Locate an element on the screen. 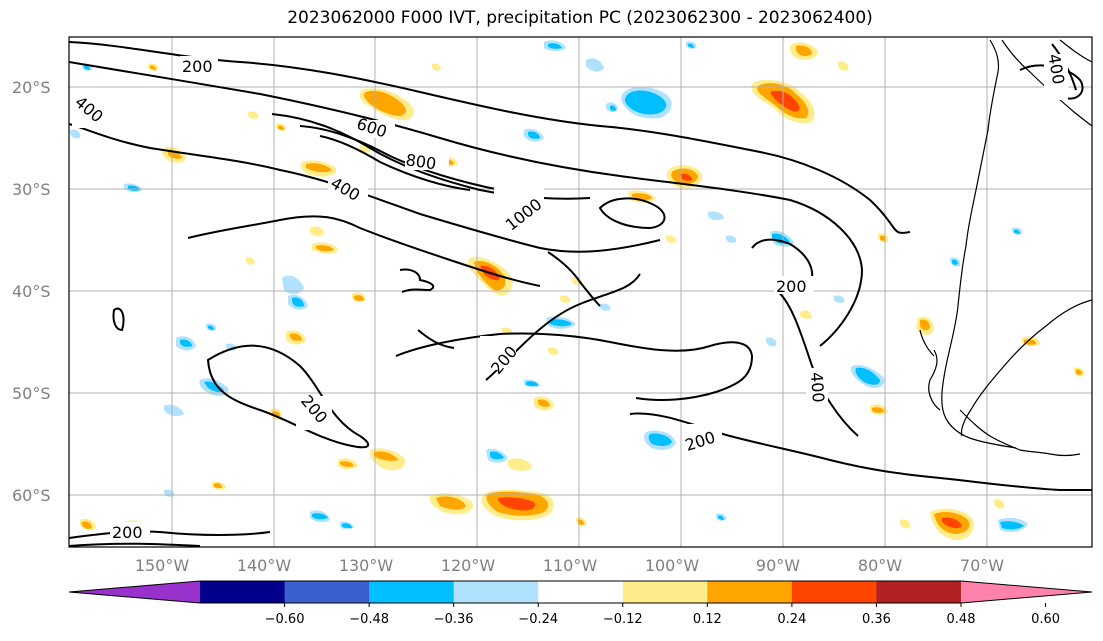 The height and width of the screenshot is (641, 1103). colorbar-extend-max is located at coordinates (1026, 592).